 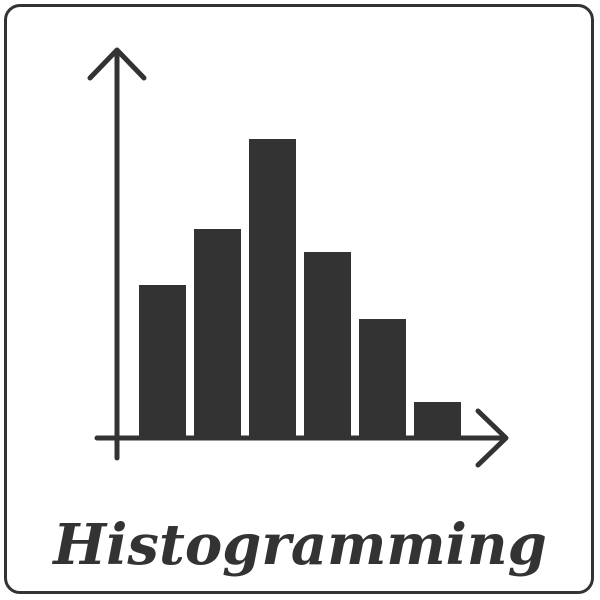 I want to click on y-axis, so click(x=117, y=254).